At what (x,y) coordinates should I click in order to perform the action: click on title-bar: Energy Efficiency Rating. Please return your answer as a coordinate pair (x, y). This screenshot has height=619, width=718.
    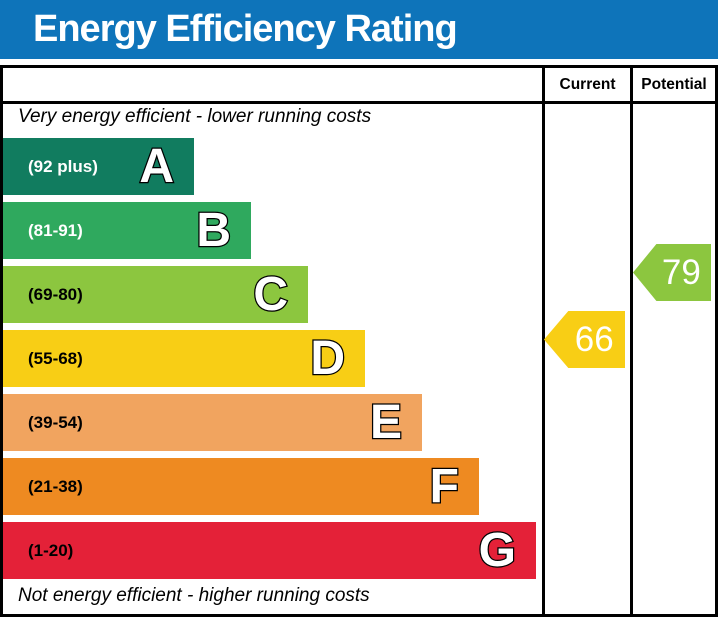
    Looking at the image, I should click on (359, 29).